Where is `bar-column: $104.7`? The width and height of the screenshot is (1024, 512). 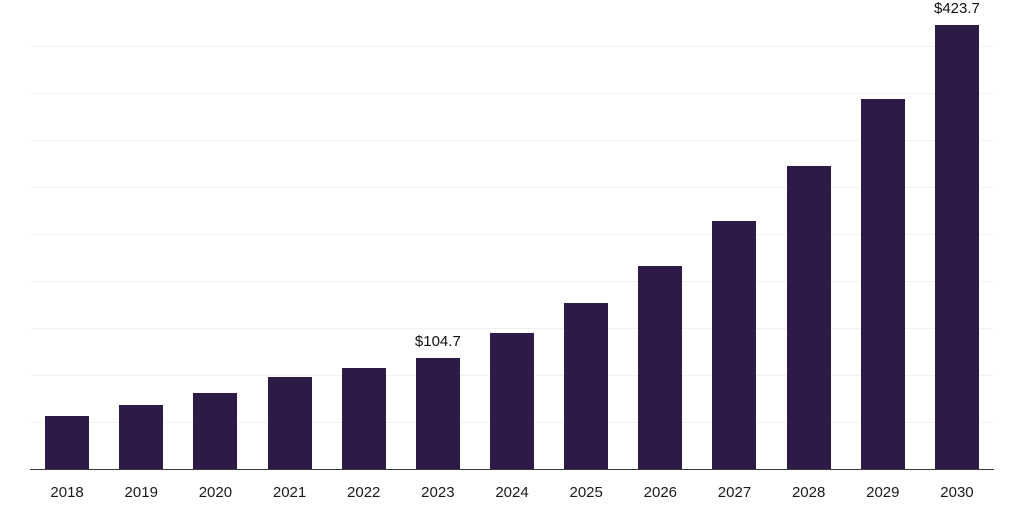 bar-column: $104.7 is located at coordinates (438, 235).